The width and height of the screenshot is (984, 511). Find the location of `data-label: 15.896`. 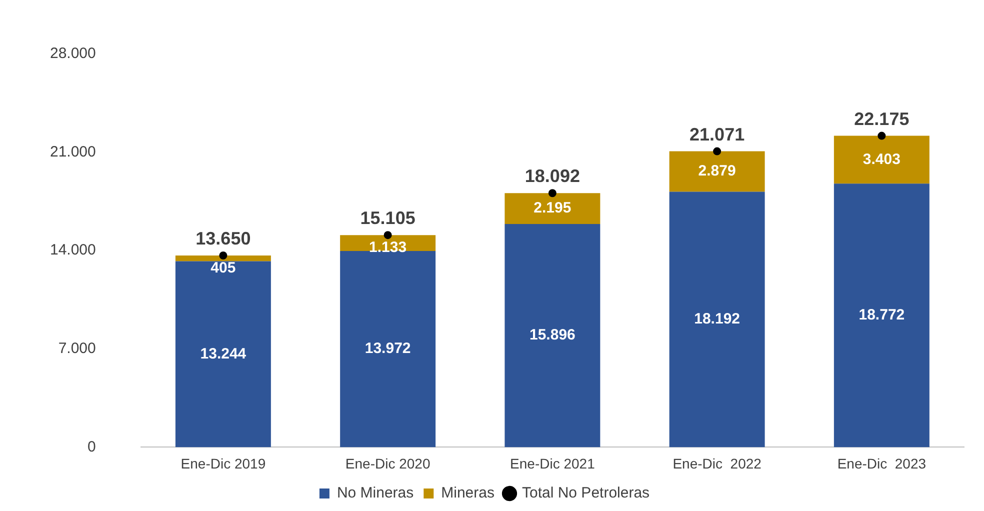

data-label: 15.896 is located at coordinates (552, 335).